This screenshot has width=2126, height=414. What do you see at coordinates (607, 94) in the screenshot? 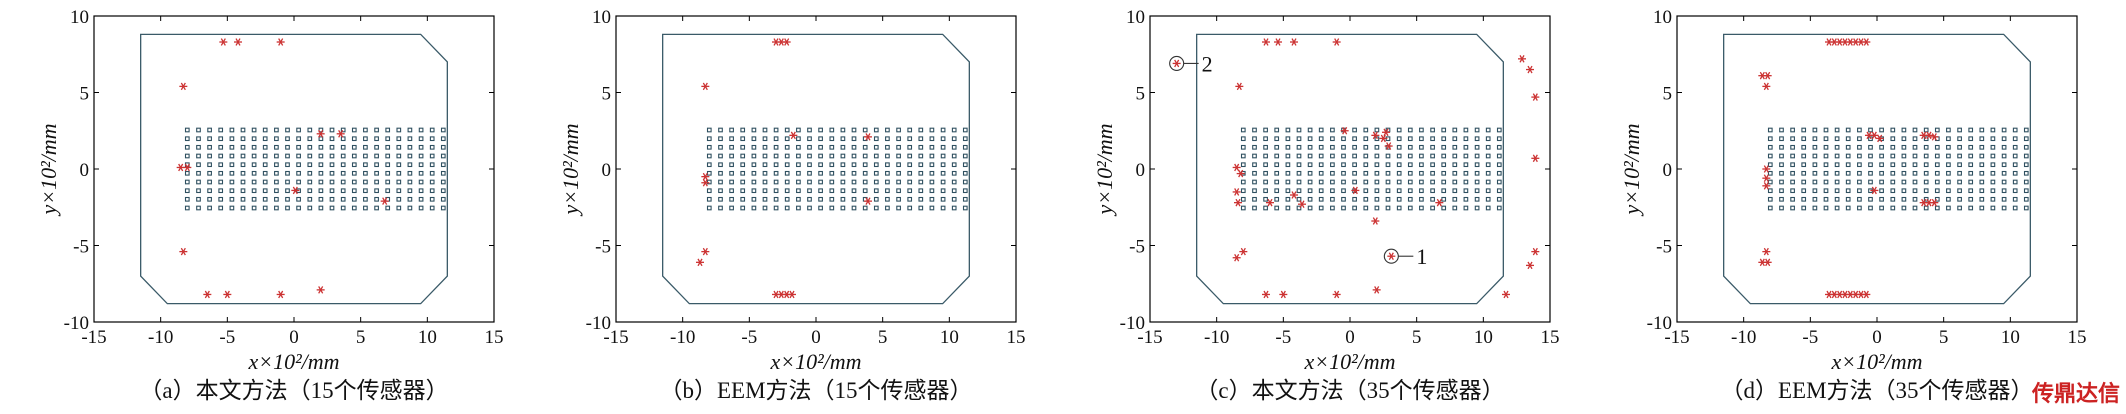
I see `y-tick-label: 5` at bounding box center [607, 94].